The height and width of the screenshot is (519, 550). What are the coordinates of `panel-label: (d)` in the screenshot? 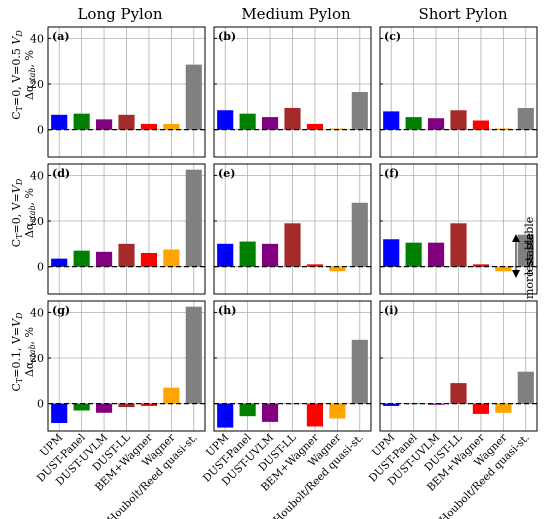 It's located at (61, 173).